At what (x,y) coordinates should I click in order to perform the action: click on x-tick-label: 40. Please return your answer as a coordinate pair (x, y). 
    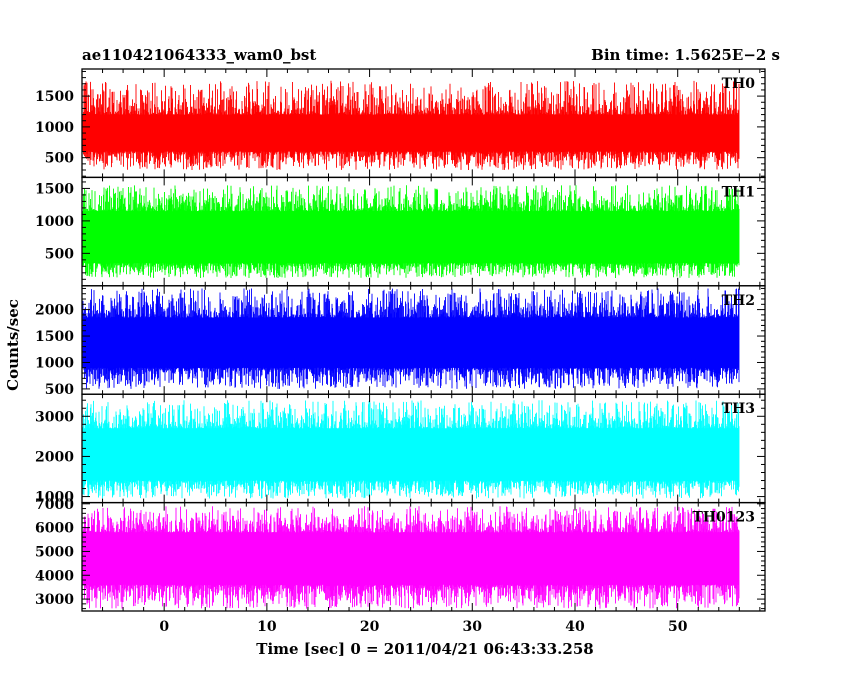
    Looking at the image, I should click on (575, 627).